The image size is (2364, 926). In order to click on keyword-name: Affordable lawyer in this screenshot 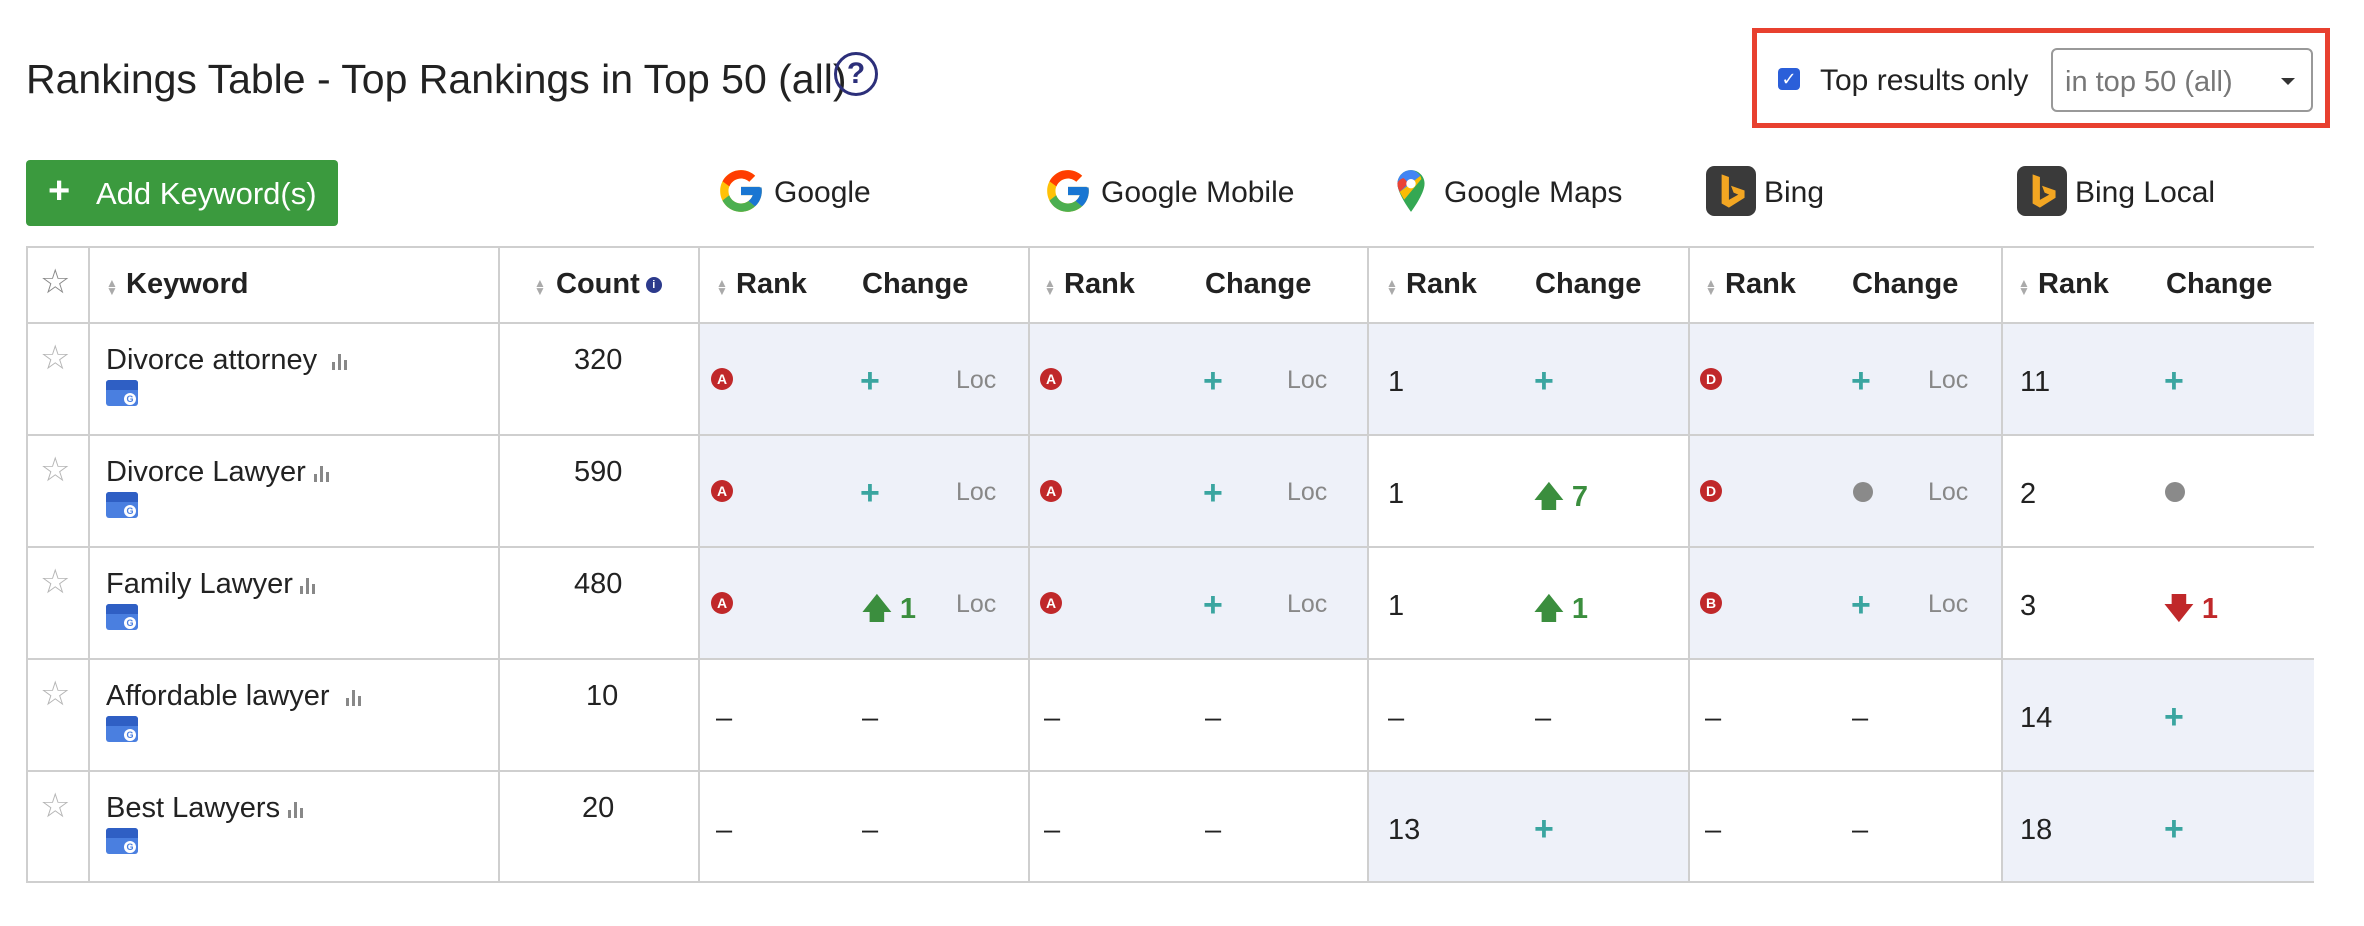, I will do `click(218, 696)`.